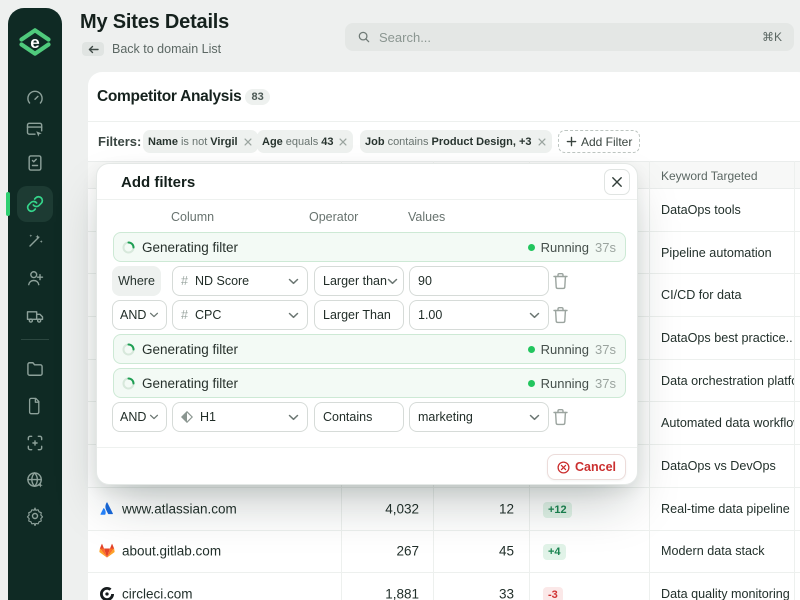 This screenshot has width=800, height=600. I want to click on sidebar-item-documents file-icon, so click(35, 406).